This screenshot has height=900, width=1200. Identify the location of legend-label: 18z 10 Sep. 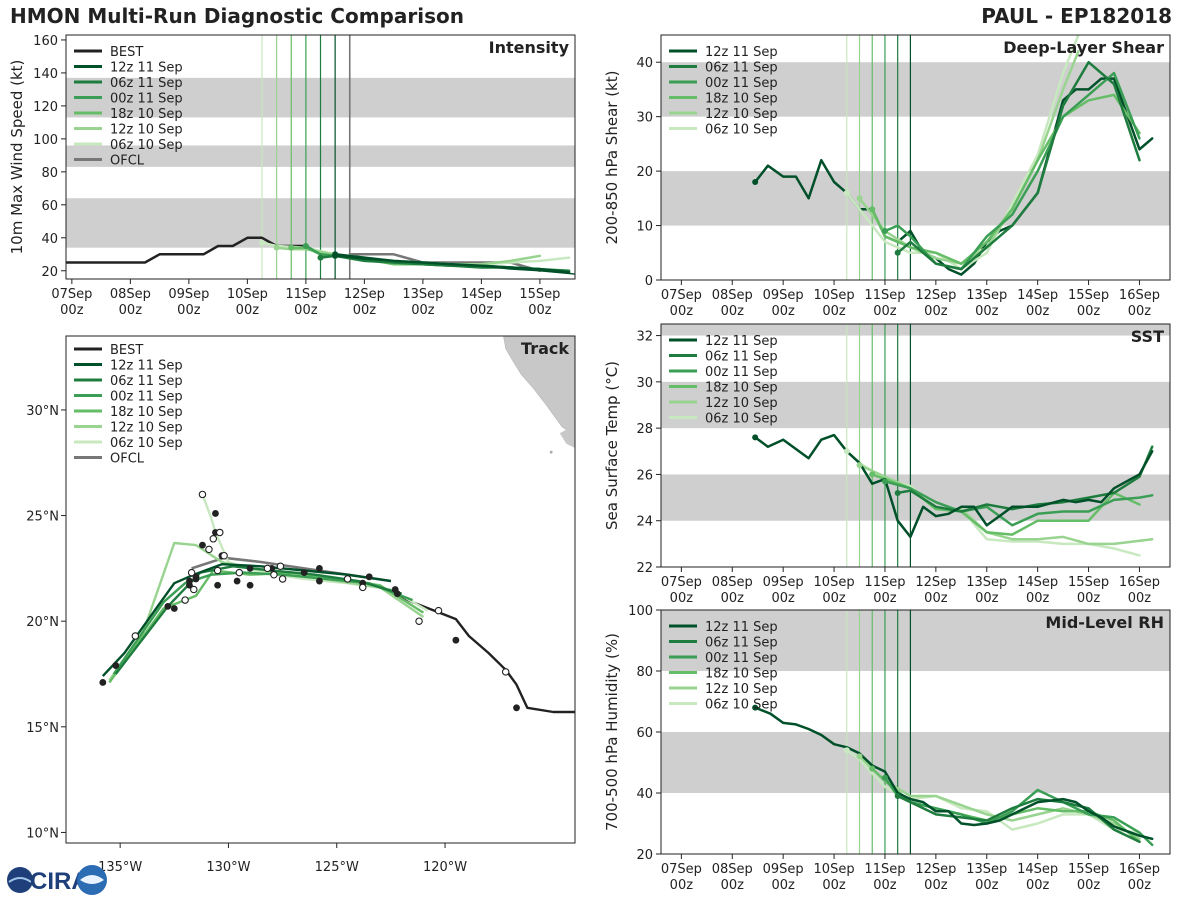
(741, 674).